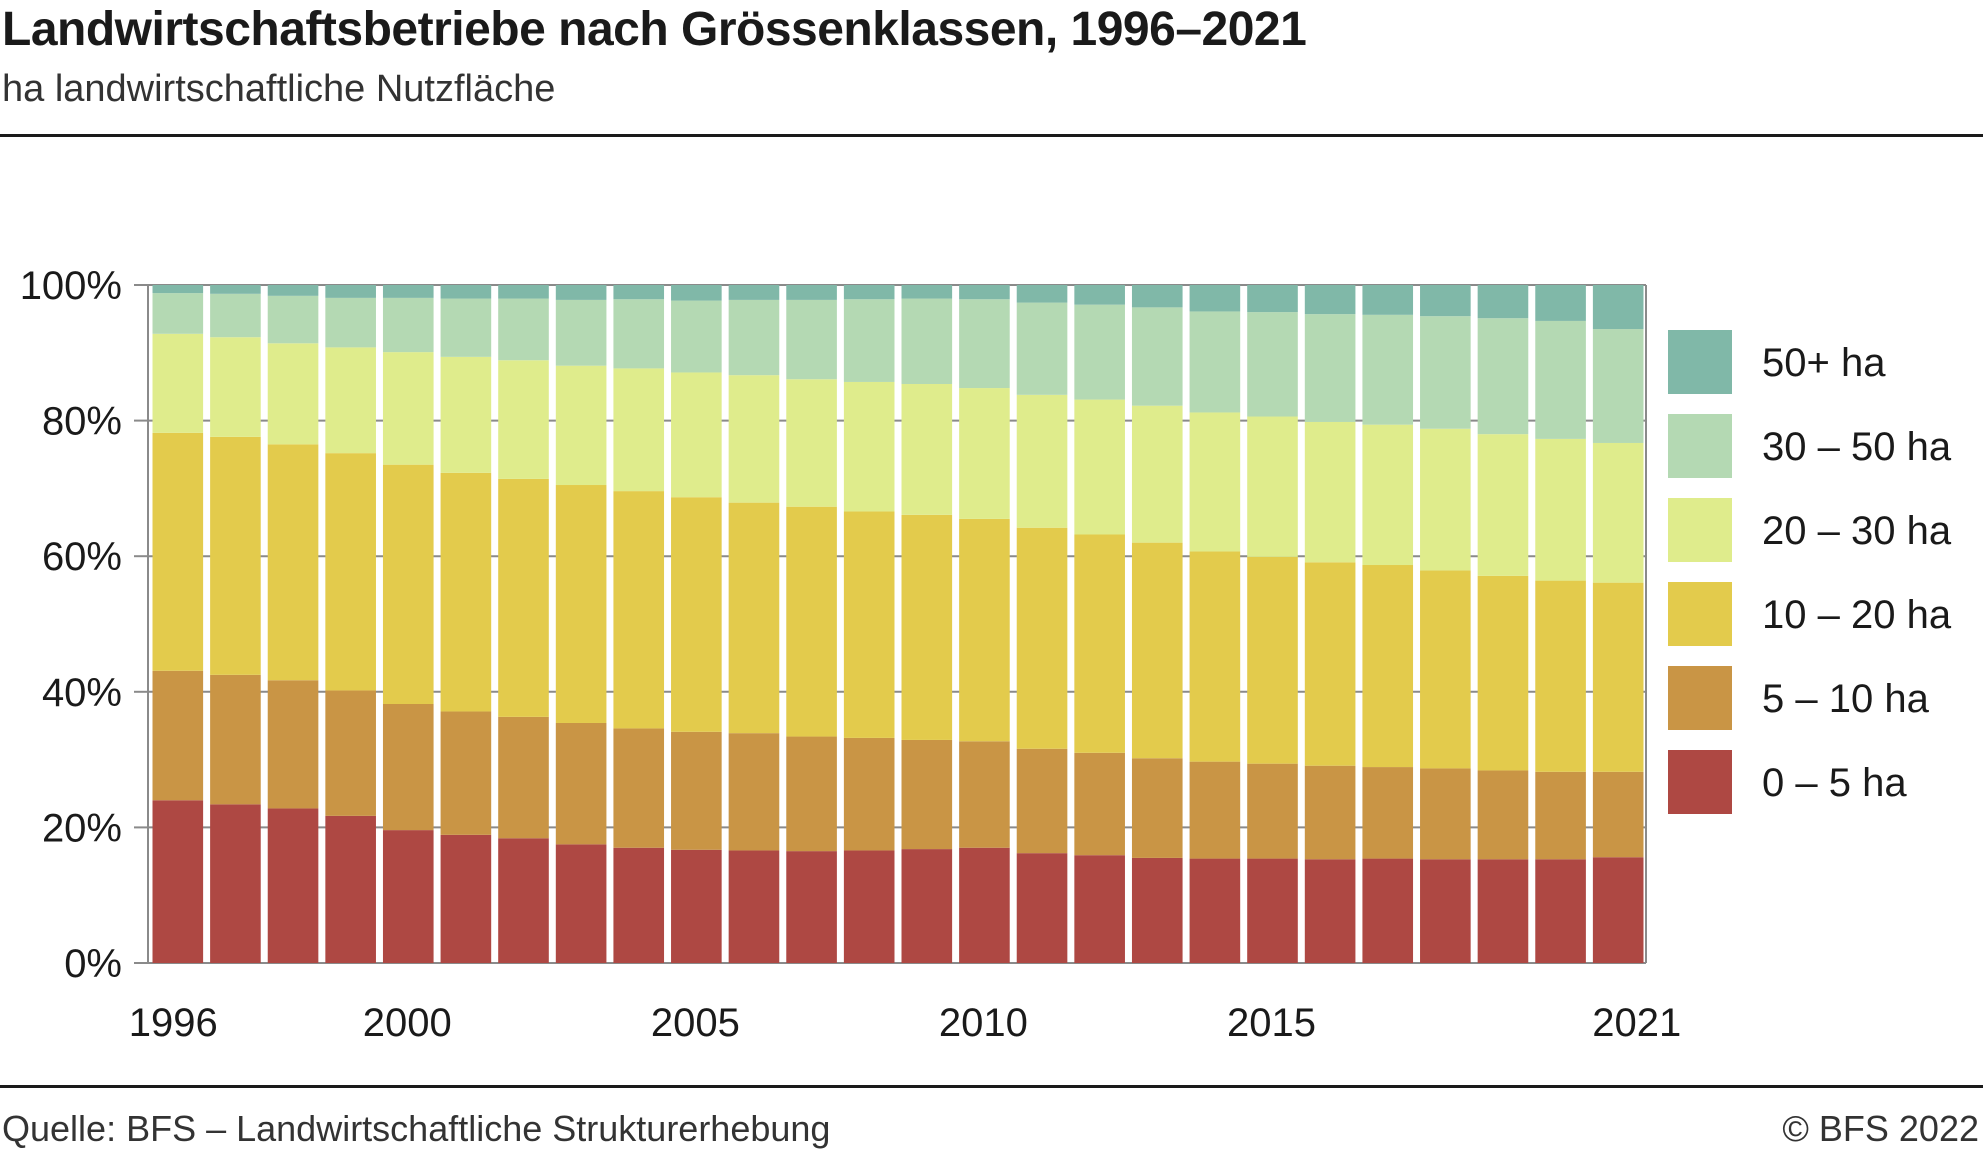  I want to click on legend-label: 0 – 5 ha, so click(1834, 783).